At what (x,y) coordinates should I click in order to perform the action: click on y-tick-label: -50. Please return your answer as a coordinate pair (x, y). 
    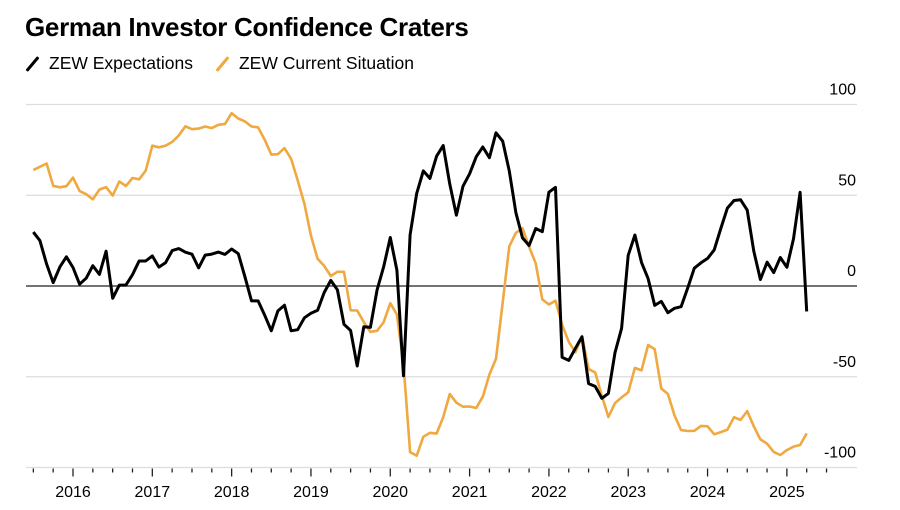
    Looking at the image, I should click on (844, 362).